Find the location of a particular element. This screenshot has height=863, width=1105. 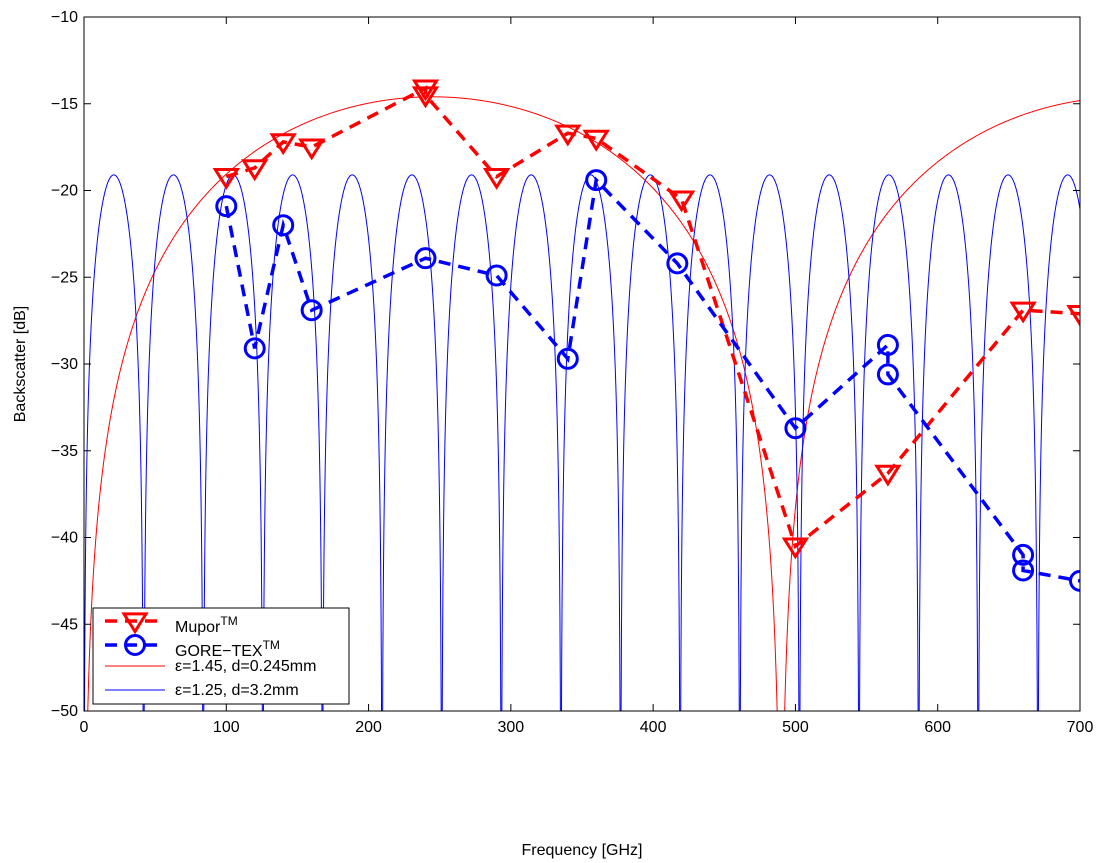

legend-label-model-2: ε=1.25, d=3.2mm is located at coordinates (237, 690).